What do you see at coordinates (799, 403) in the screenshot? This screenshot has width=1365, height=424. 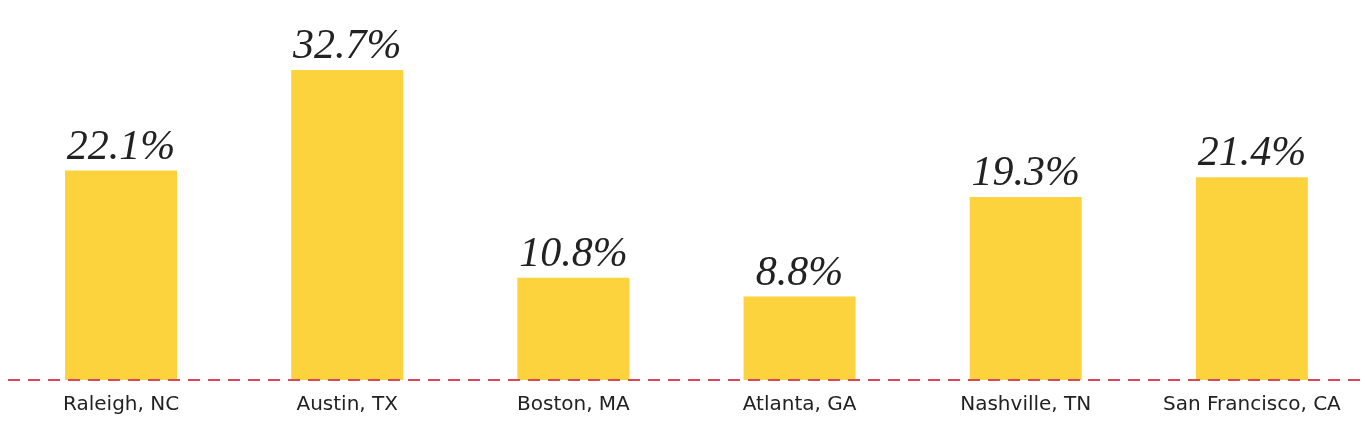 I see `x-tick-label: Atlanta, GA` at bounding box center [799, 403].